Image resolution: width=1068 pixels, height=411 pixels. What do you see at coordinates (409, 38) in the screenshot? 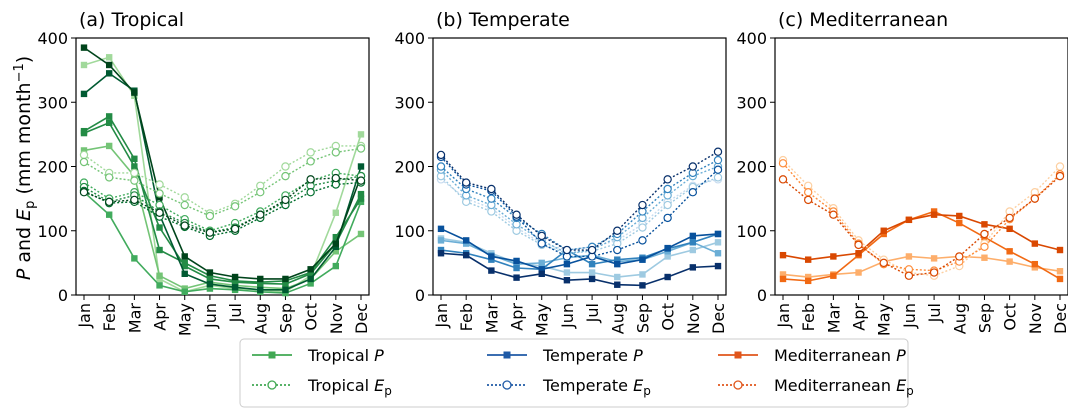
I see `y-tick-label: 400` at bounding box center [409, 38].